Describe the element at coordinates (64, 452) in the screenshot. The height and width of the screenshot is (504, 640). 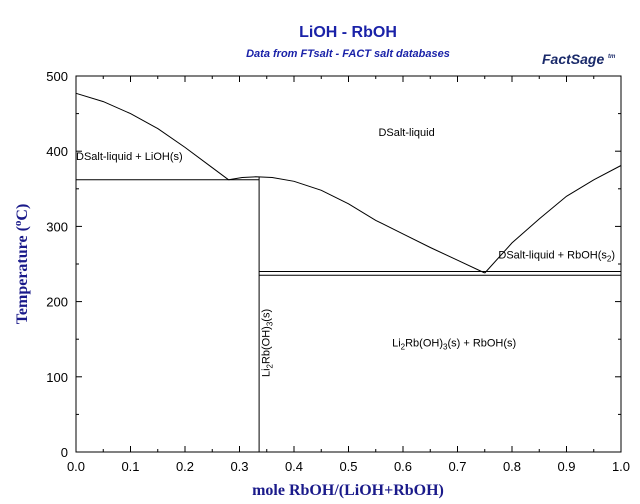
I see `y-tick-label: 0` at that location.